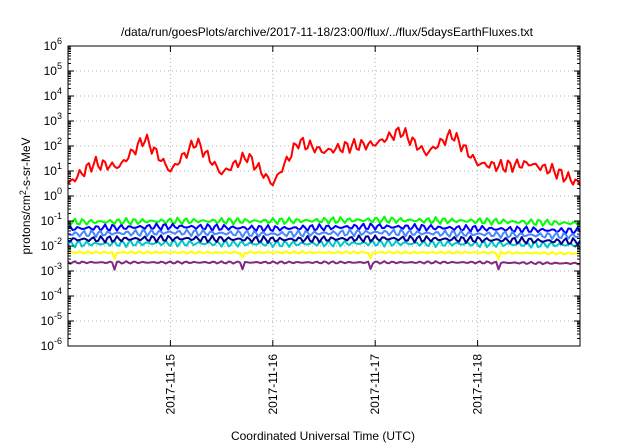 The height and width of the screenshot is (448, 640). Describe the element at coordinates (51, 294) in the screenshot. I see `y-tick-label-2: 10⁻⁴` at that location.